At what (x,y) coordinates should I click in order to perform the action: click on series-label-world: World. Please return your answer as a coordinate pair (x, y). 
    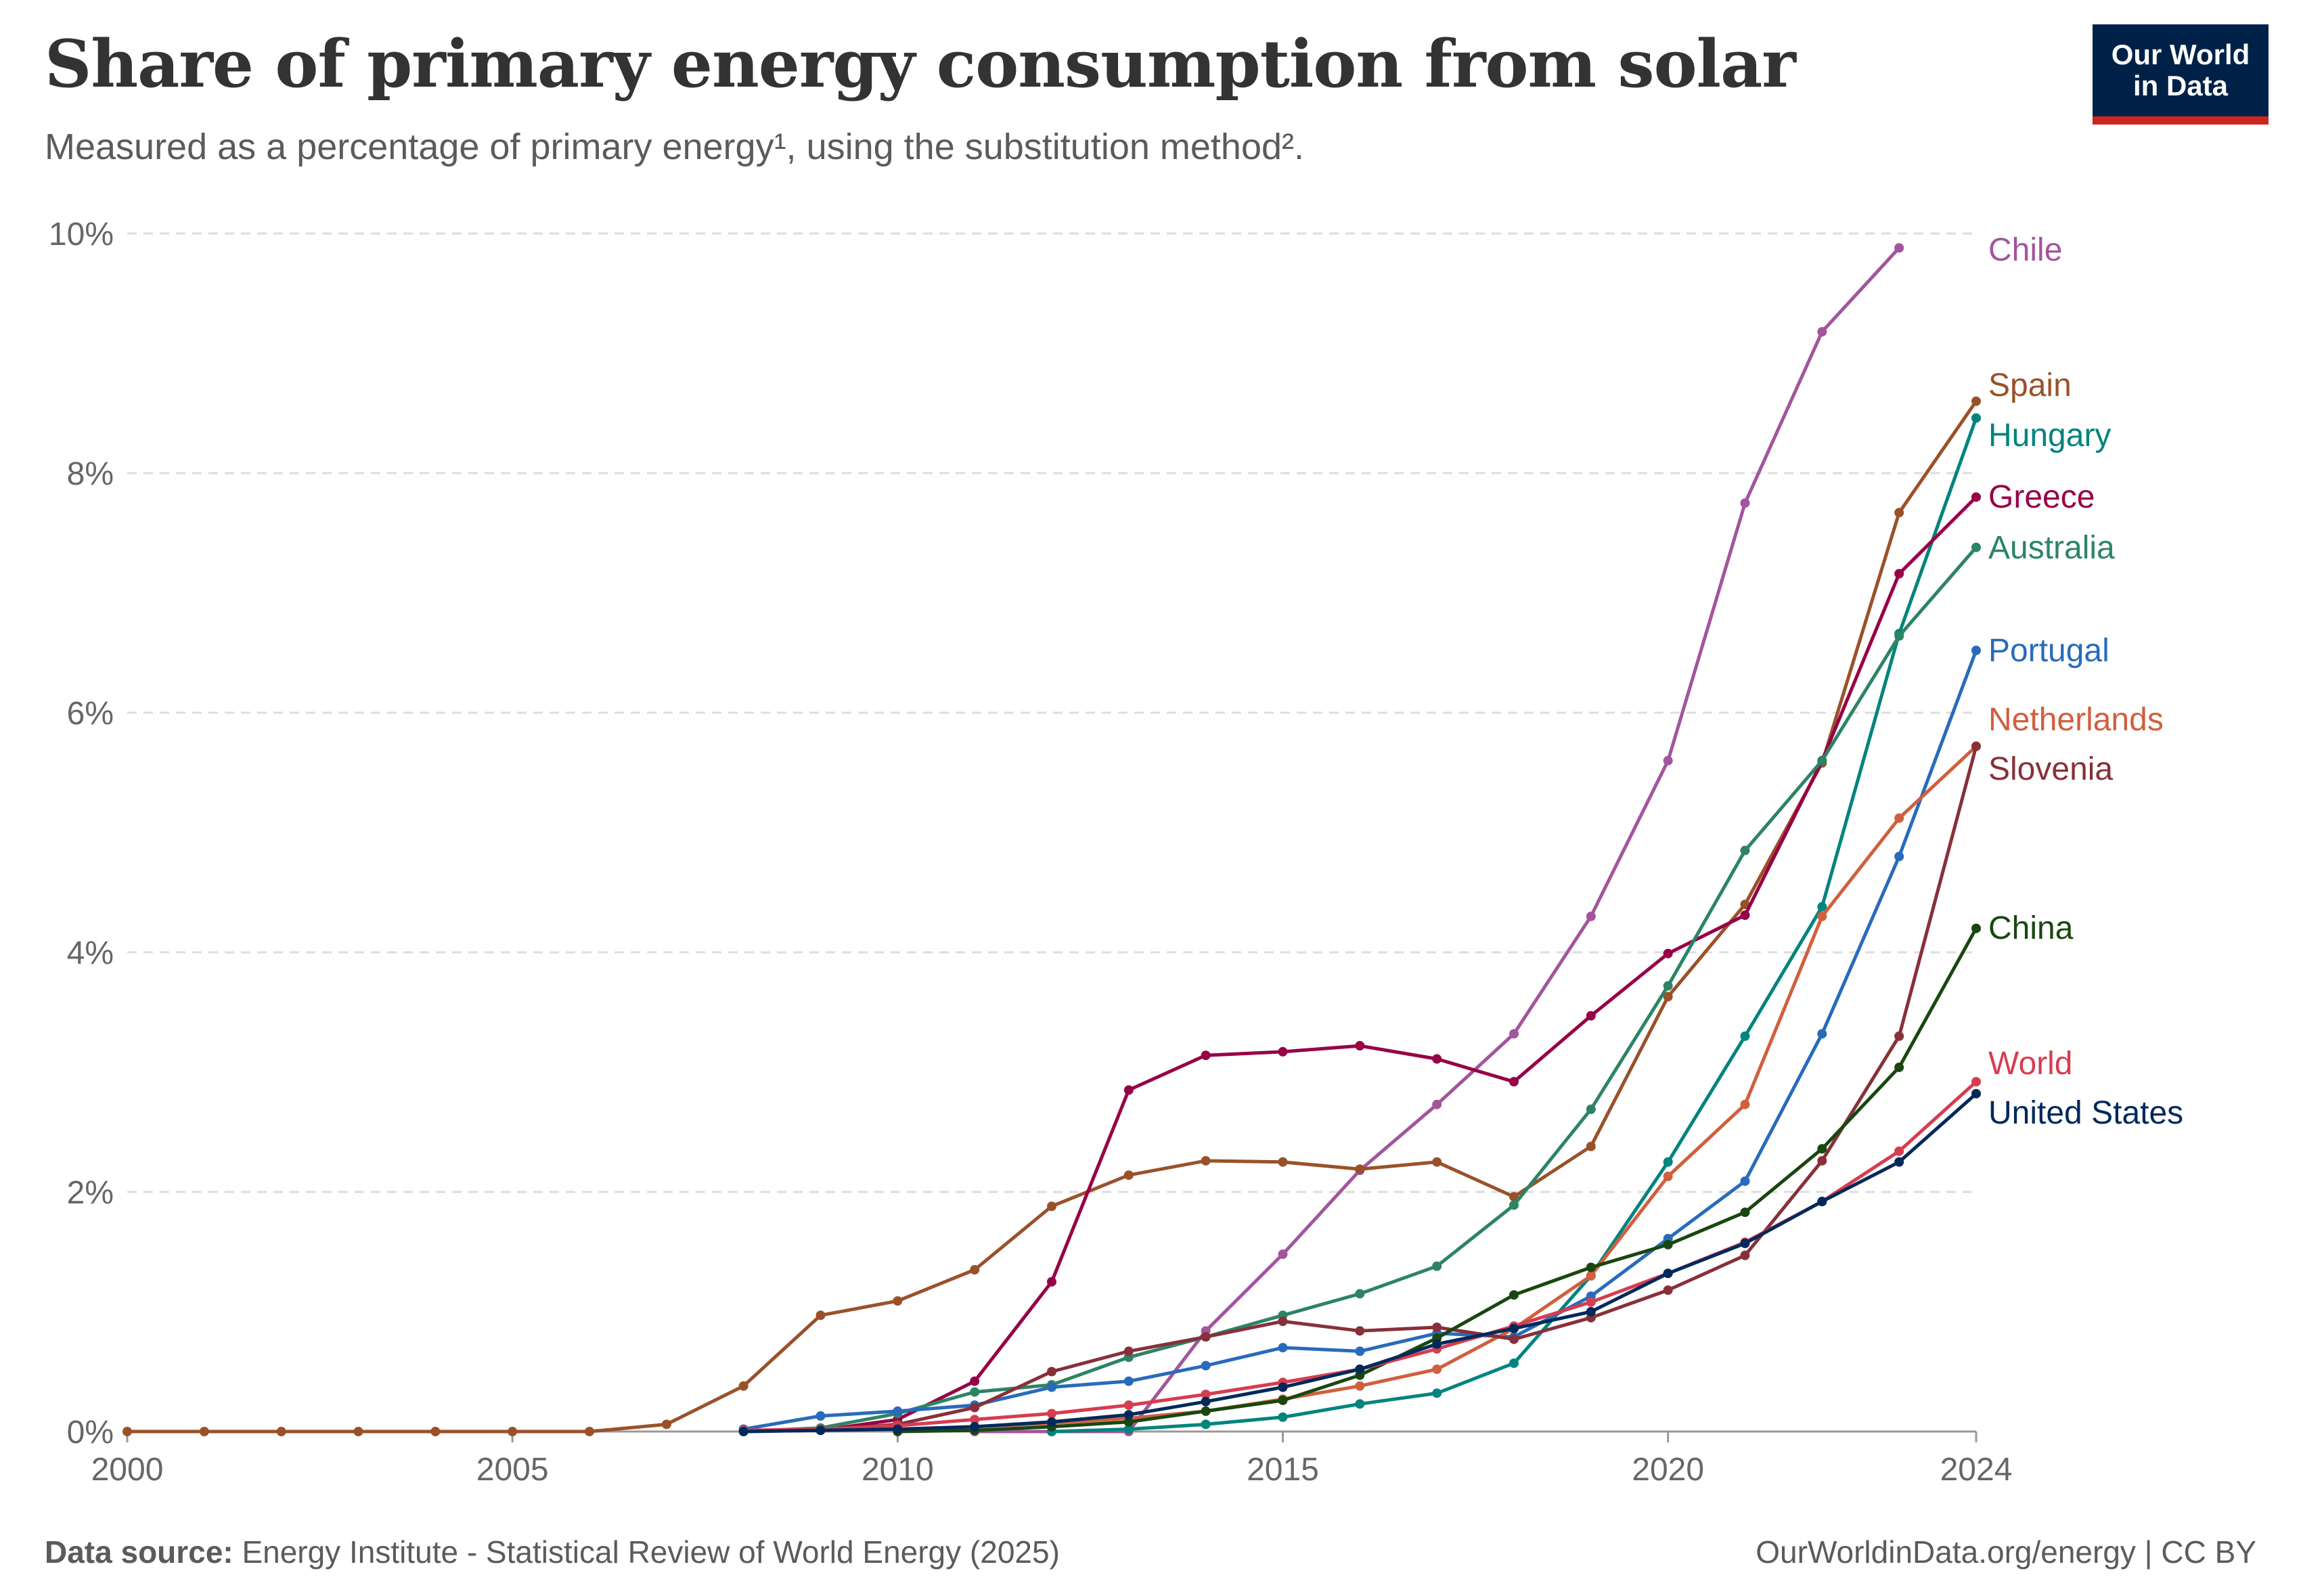
    Looking at the image, I should click on (2030, 1064).